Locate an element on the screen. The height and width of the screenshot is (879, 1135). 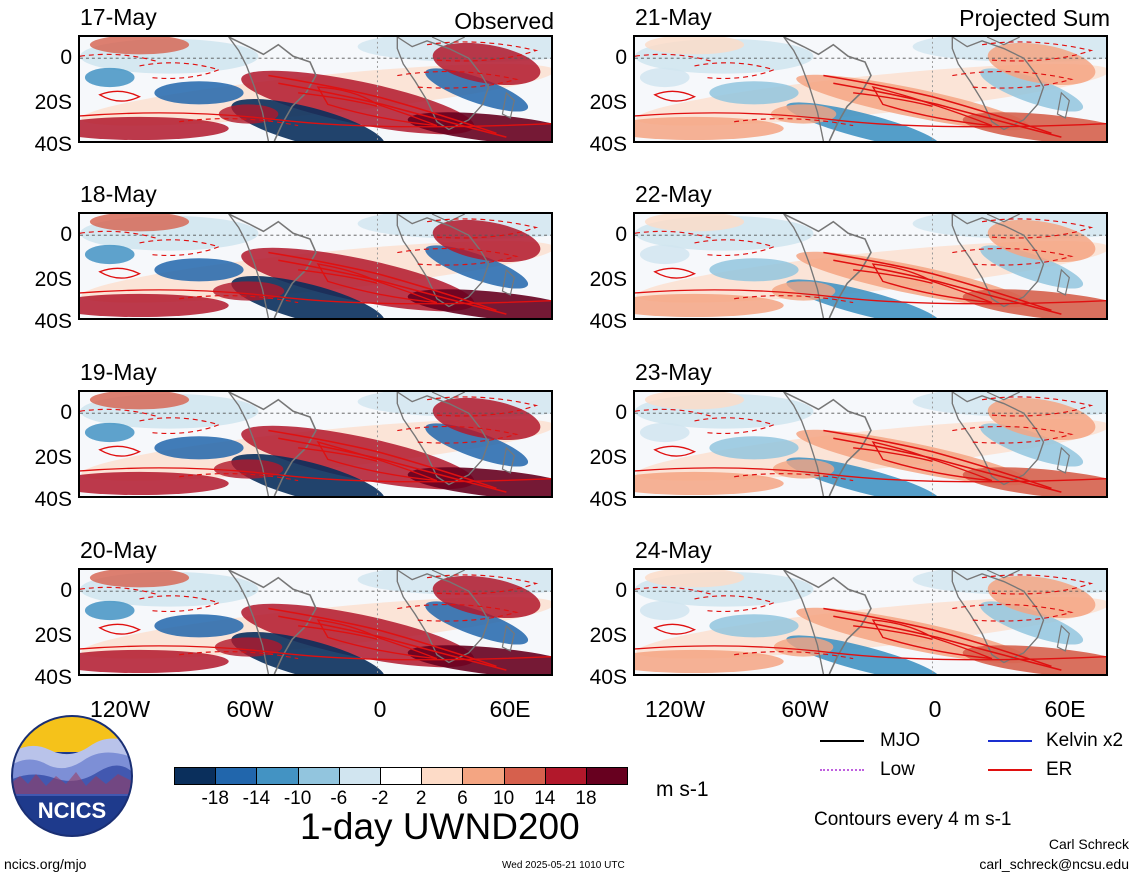
panel-date-label: 18-May is located at coordinates (118, 194).